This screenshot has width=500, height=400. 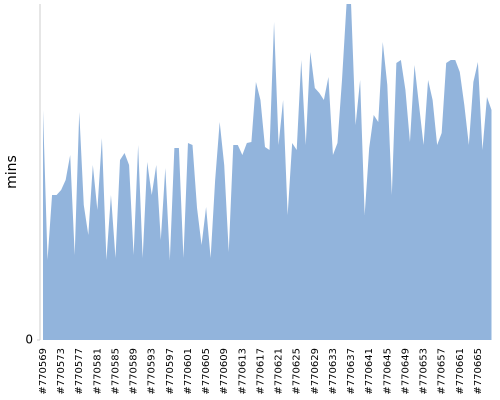 What do you see at coordinates (424, 371) in the screenshot?
I see `x-tick-label: #770653` at bounding box center [424, 371].